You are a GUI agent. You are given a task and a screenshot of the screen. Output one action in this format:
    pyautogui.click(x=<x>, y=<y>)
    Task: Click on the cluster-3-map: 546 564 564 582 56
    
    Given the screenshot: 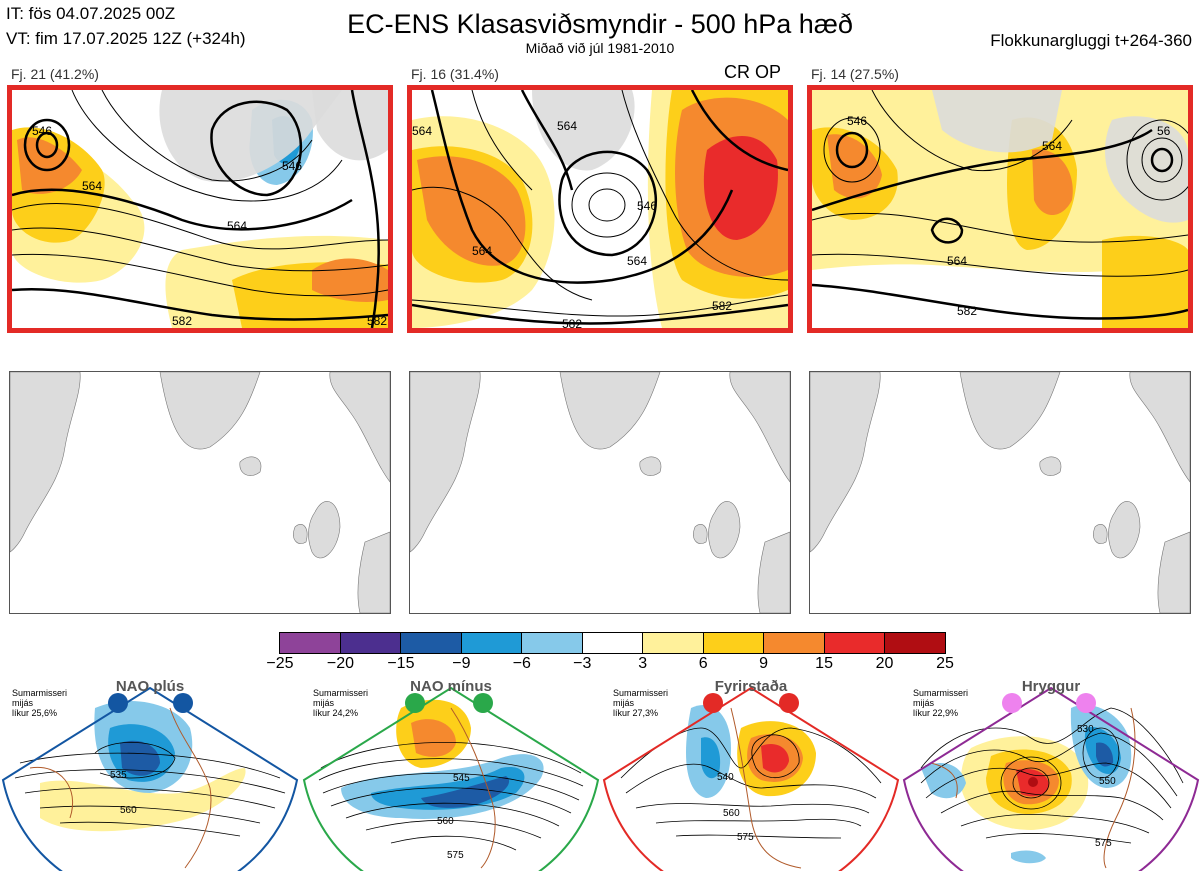 What is the action you would take?
    pyautogui.click(x=1000, y=209)
    